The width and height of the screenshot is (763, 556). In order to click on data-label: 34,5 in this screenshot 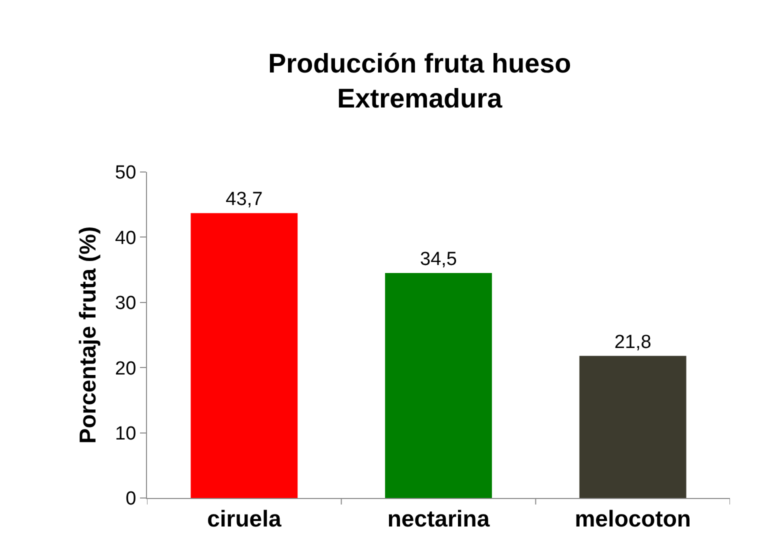, I will do `click(438, 259)`.